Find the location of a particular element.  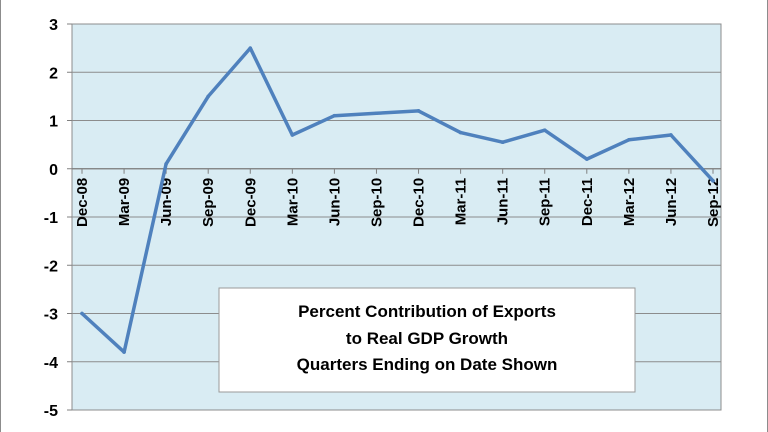

annotation-line-3: Quarters Ending on Date Shown is located at coordinates (427, 364).